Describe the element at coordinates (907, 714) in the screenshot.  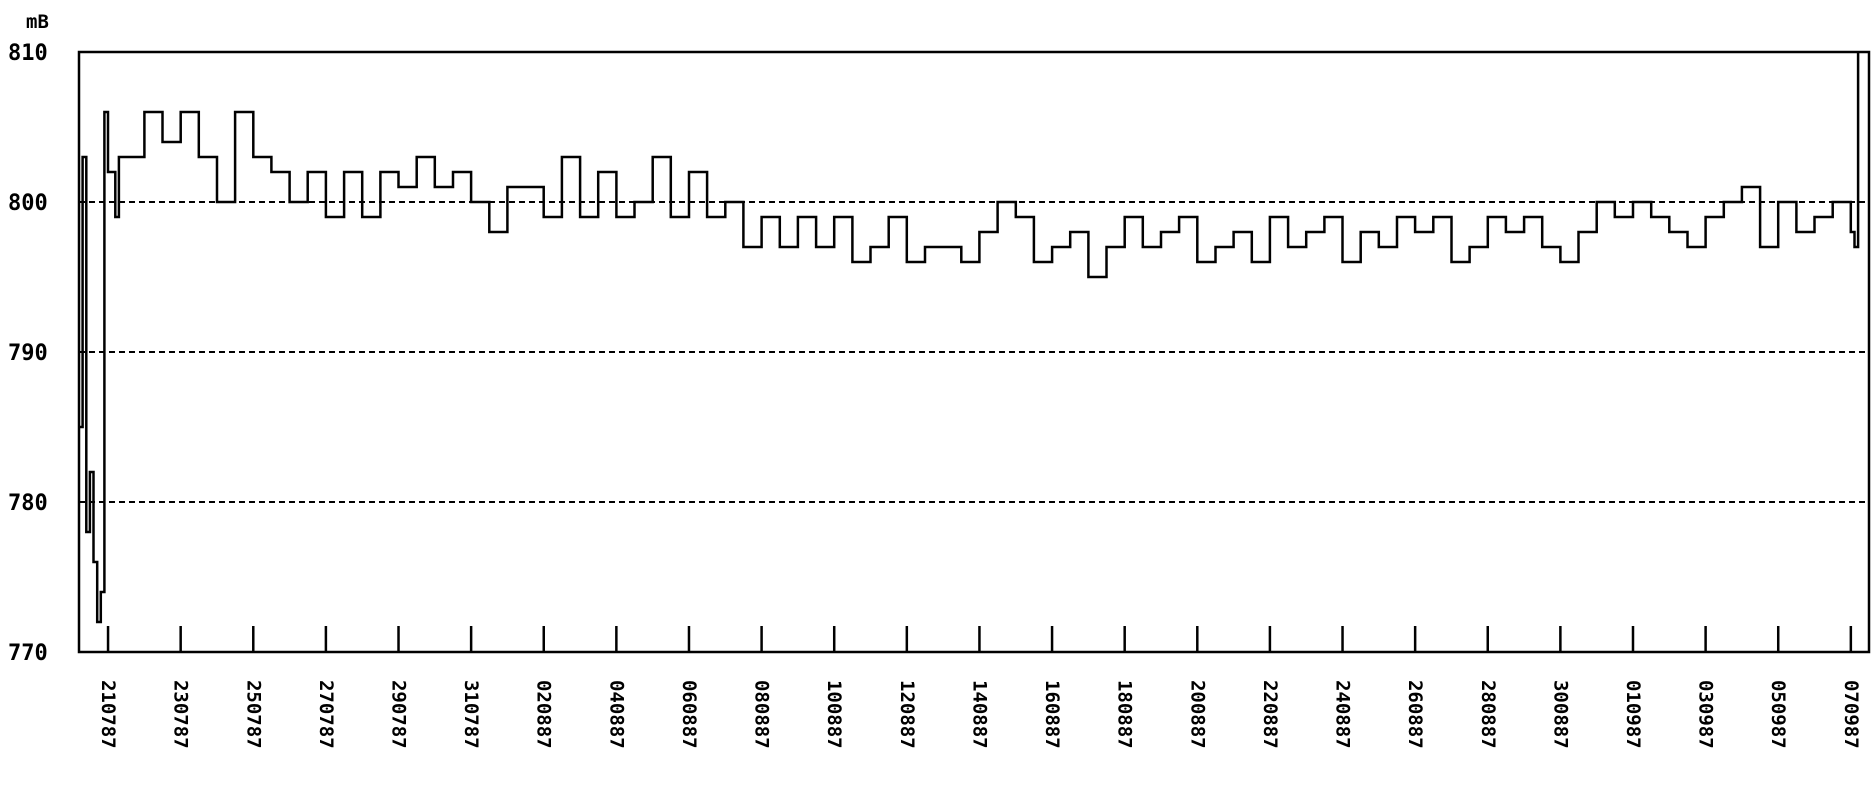
I see `x-tick-label: 120887` at that location.